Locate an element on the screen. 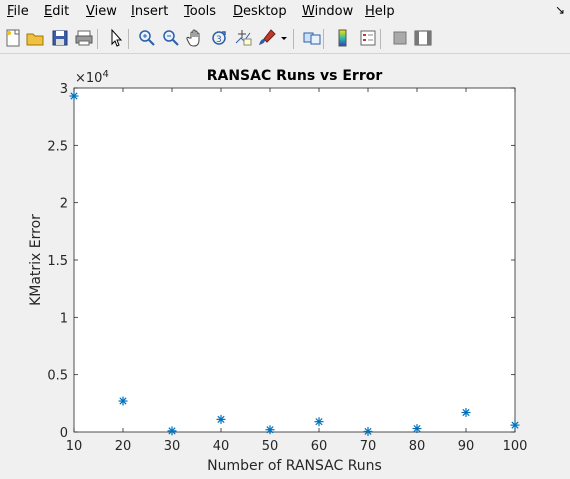 The width and height of the screenshot is (570, 479). menu-desktop: Desktop is located at coordinates (260, 11).